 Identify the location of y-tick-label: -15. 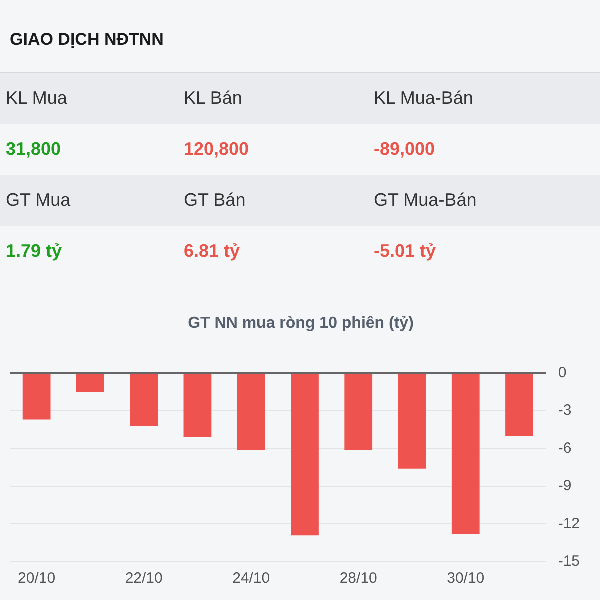
(569, 561).